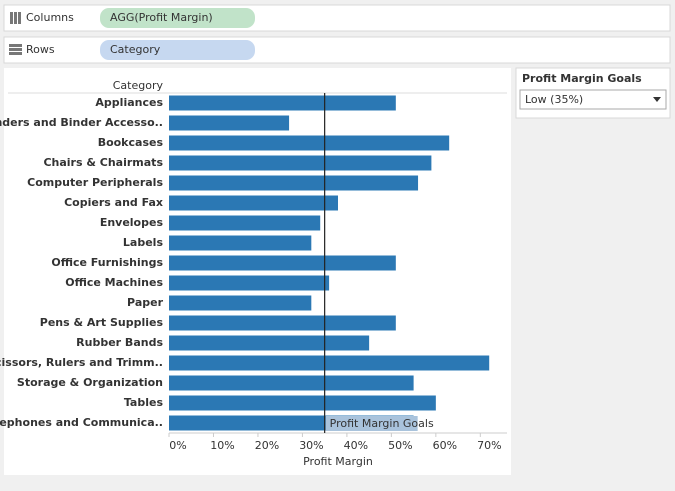 This screenshot has height=491, width=675. I want to click on x-axis-title: Profit Margin, so click(338, 461).